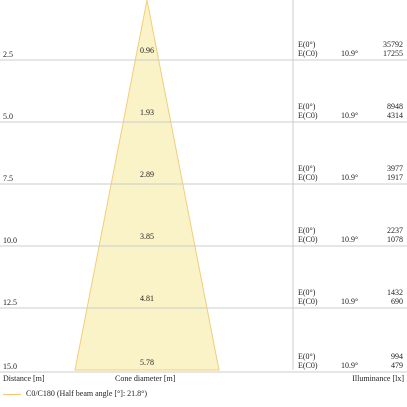 This screenshot has width=407, height=407. What do you see at coordinates (397, 301) in the screenshot?
I see `ec0-value: 690` at bounding box center [397, 301].